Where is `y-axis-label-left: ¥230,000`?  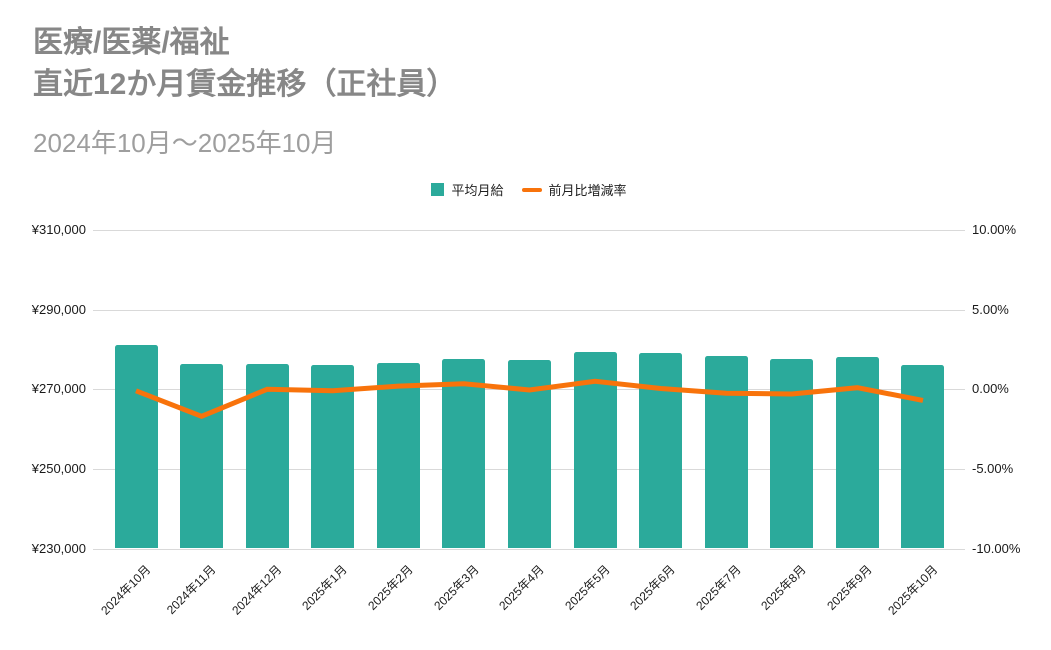
y-axis-label-left: ¥230,000 is located at coordinates (58, 548).